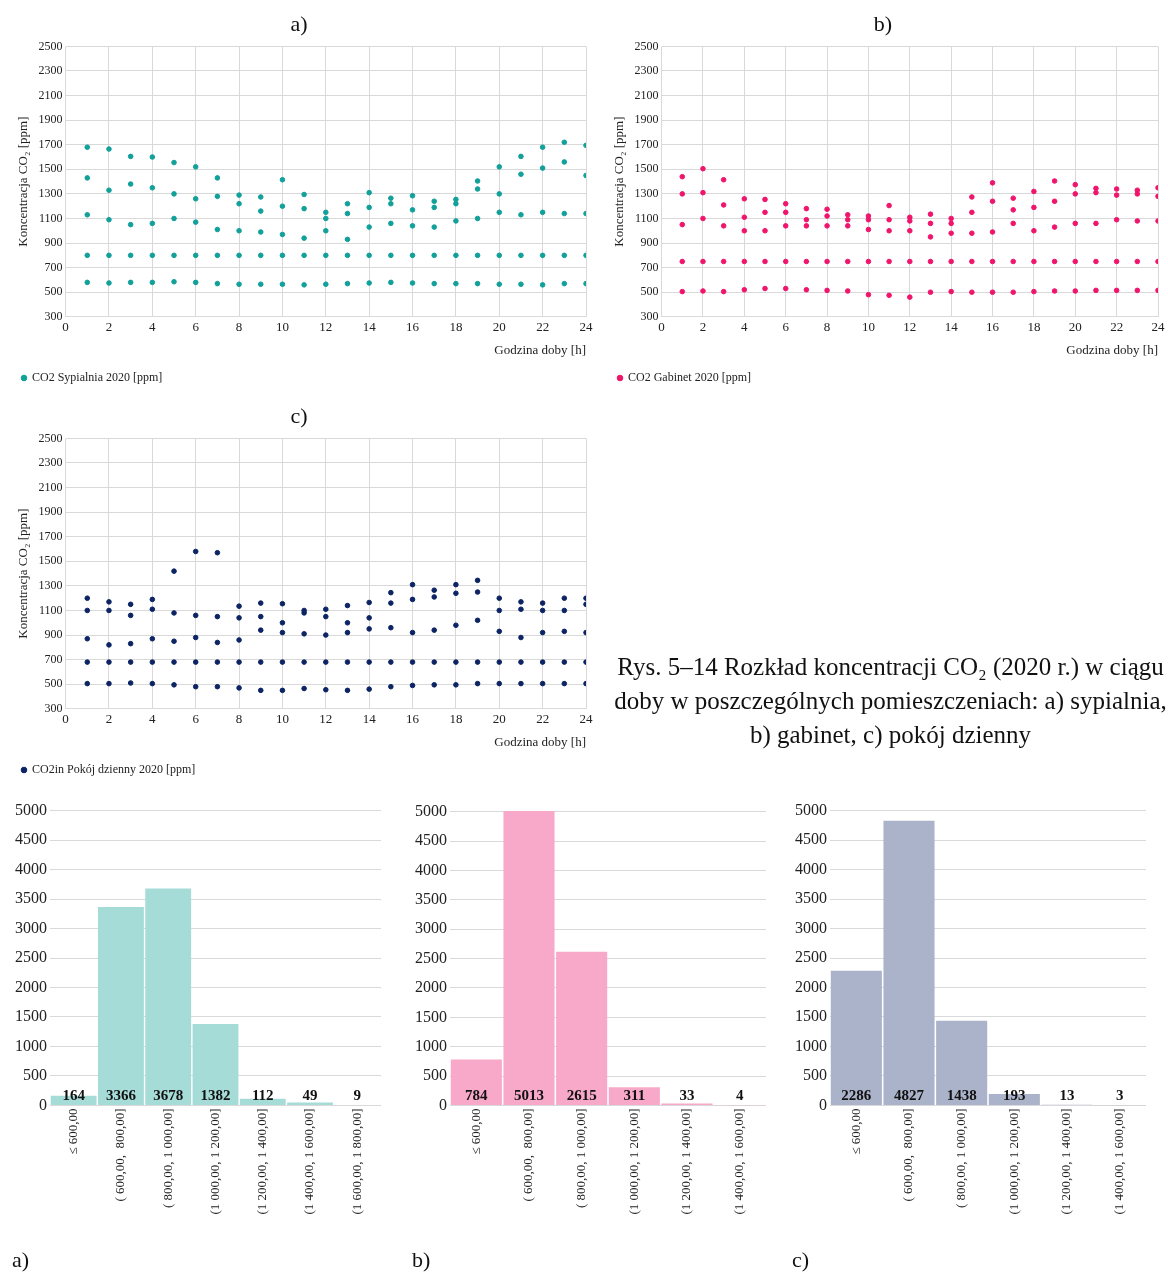 The image size is (1168, 1277). I want to click on data-label: 784, so click(477, 1094).